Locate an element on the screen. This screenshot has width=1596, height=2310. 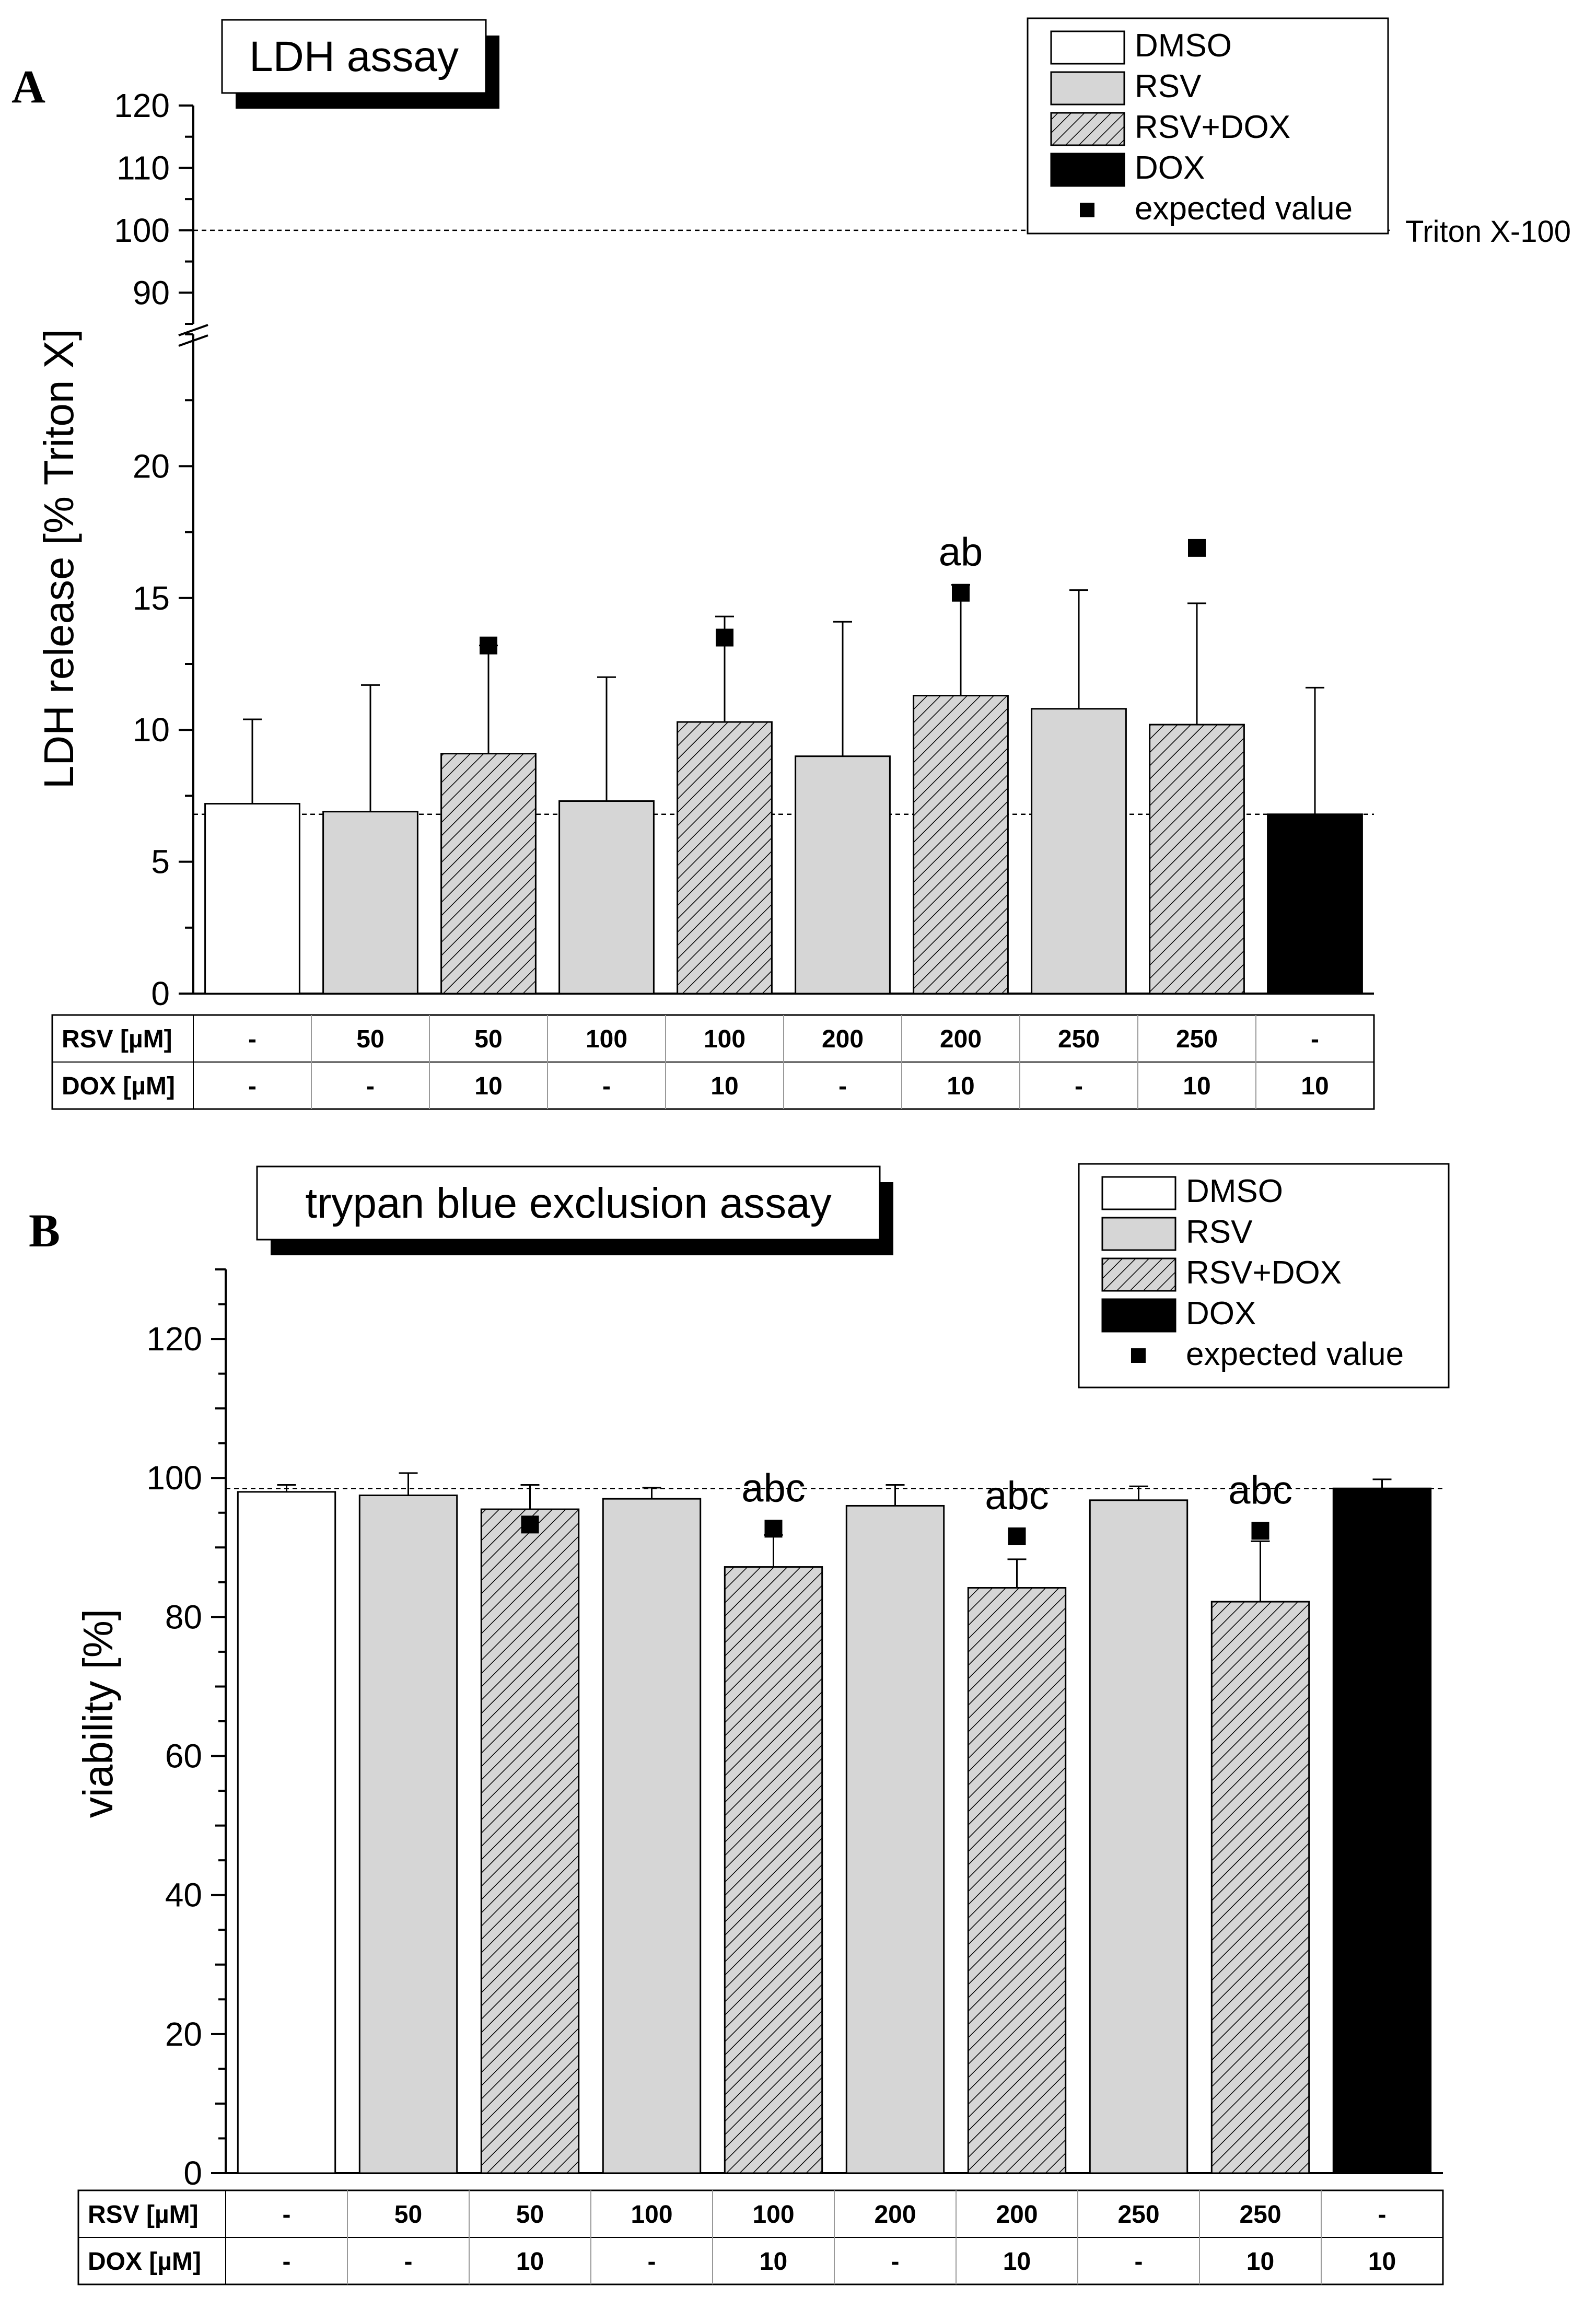
a-reference-line-label: Triton X-100 is located at coordinates (1488, 232).